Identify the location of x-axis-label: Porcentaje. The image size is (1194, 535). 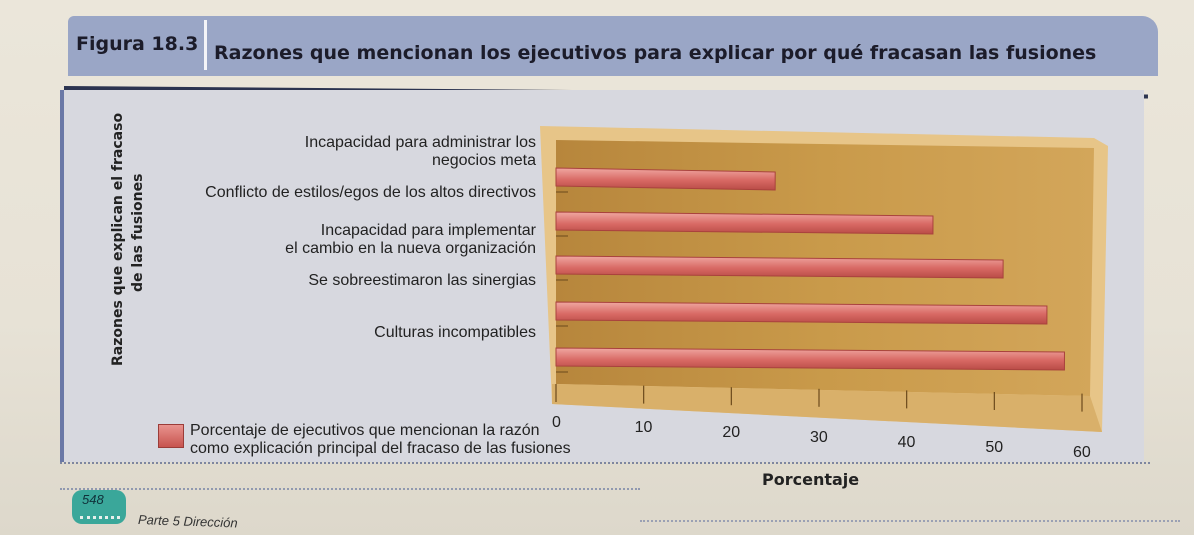
(811, 479).